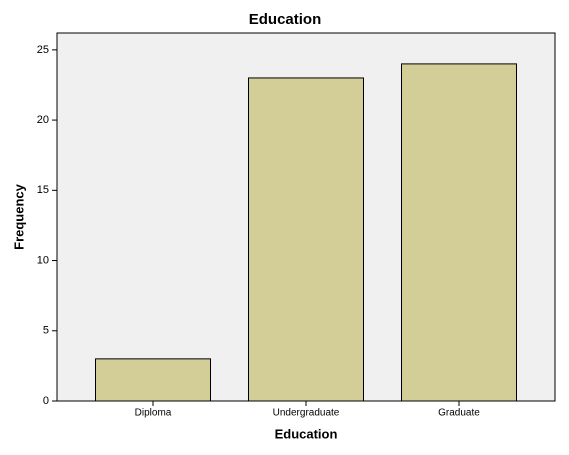 This screenshot has height=455, width=569. Describe the element at coordinates (18, 216) in the screenshot. I see `y-axis-label: Frequency` at that location.